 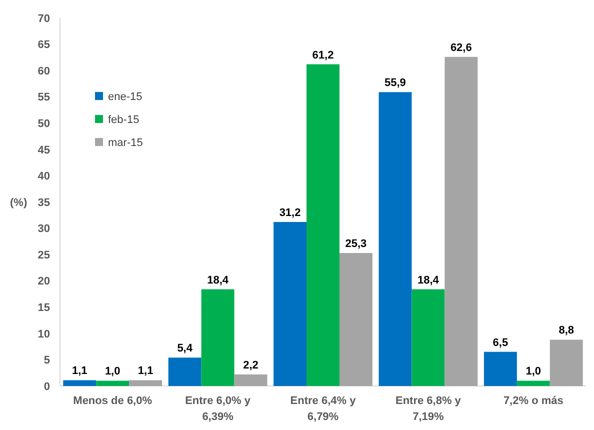 What do you see at coordinates (44, 98) in the screenshot?
I see `y-tick-label: 55` at bounding box center [44, 98].